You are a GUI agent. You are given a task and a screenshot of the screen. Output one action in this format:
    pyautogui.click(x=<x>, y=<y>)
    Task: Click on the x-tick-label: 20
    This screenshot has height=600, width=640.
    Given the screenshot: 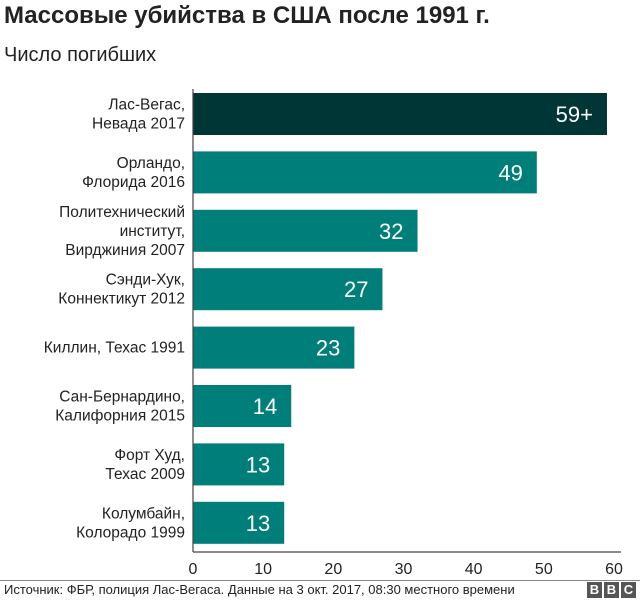 What is the action you would take?
    pyautogui.click(x=333, y=569)
    